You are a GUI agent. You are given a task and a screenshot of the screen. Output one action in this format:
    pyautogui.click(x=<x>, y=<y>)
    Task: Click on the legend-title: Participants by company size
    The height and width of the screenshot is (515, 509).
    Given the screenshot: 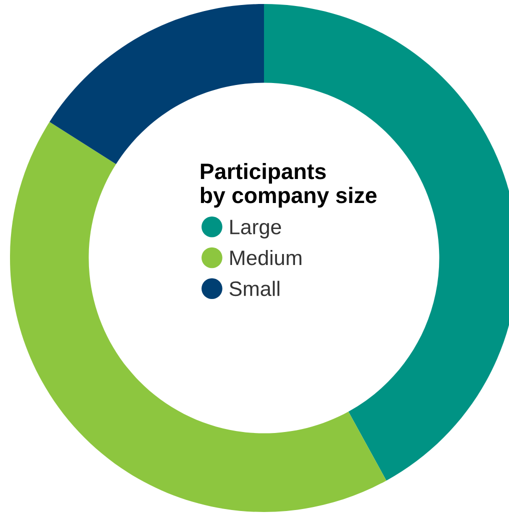 What is the action you would take?
    pyautogui.click(x=288, y=185)
    